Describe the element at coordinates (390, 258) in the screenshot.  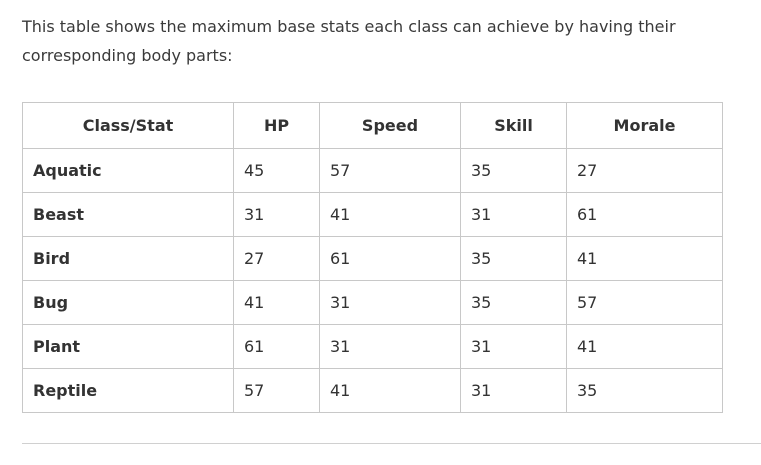
I see `speed-cell: 61` at that location.